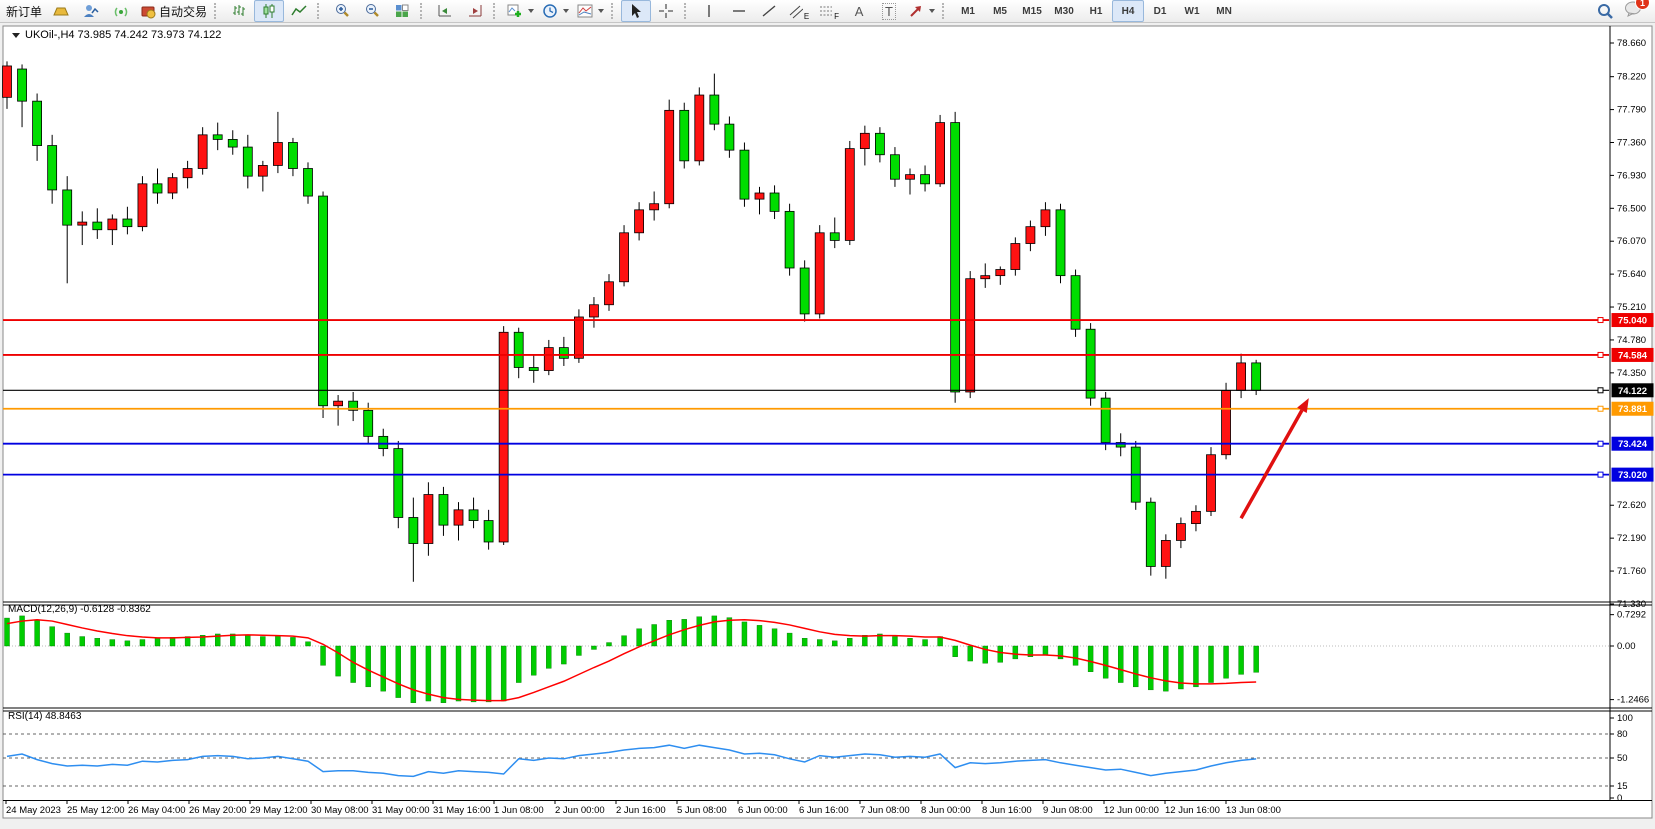  I want to click on search-icon, so click(1605, 11).